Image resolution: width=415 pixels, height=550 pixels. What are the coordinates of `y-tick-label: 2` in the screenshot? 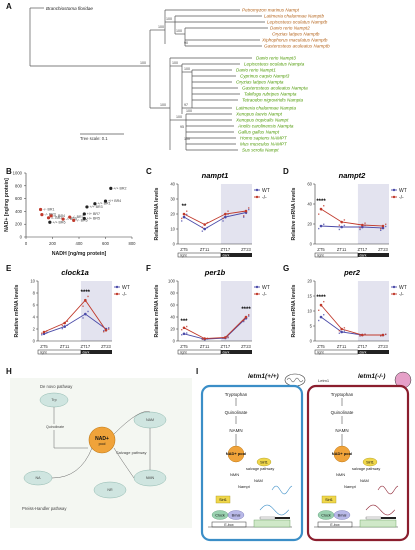 It's located at (34, 329).